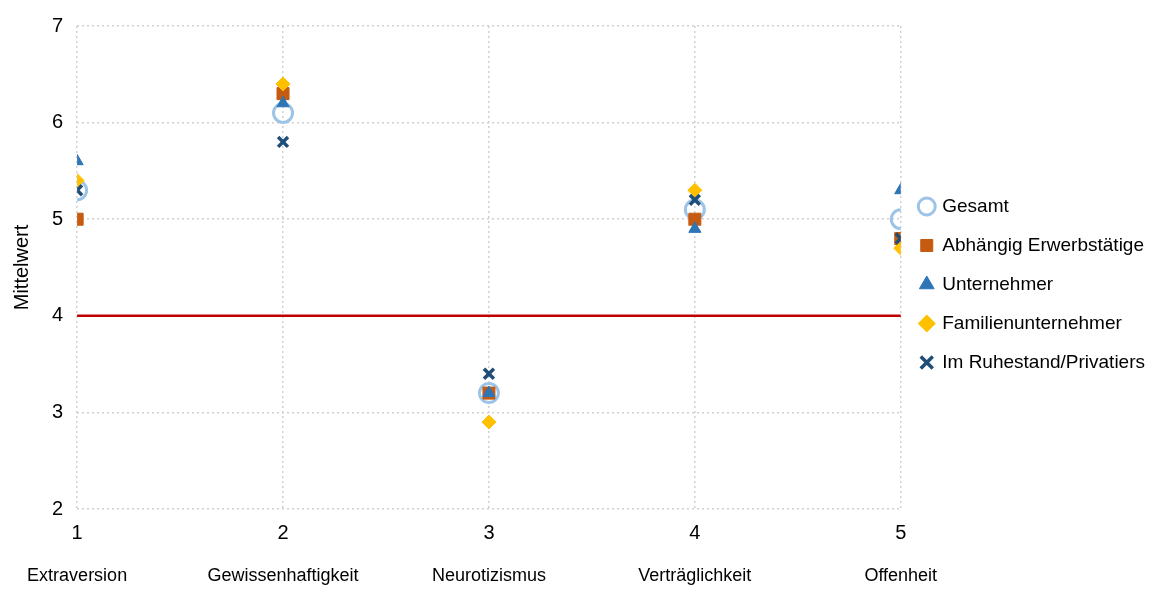 Image resolution: width=1161 pixels, height=601 pixels. Describe the element at coordinates (998, 283) in the screenshot. I see `legend-label: Unternehmer` at that location.